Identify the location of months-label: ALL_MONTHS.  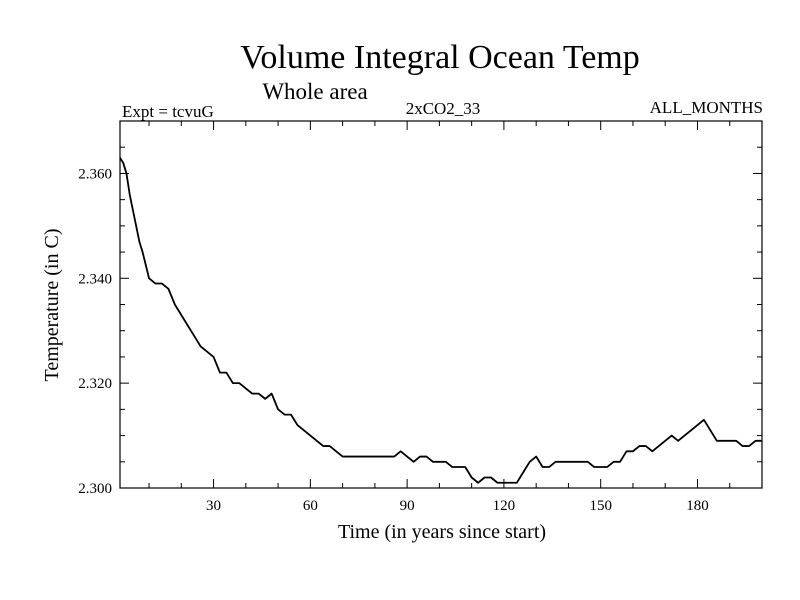
(706, 107).